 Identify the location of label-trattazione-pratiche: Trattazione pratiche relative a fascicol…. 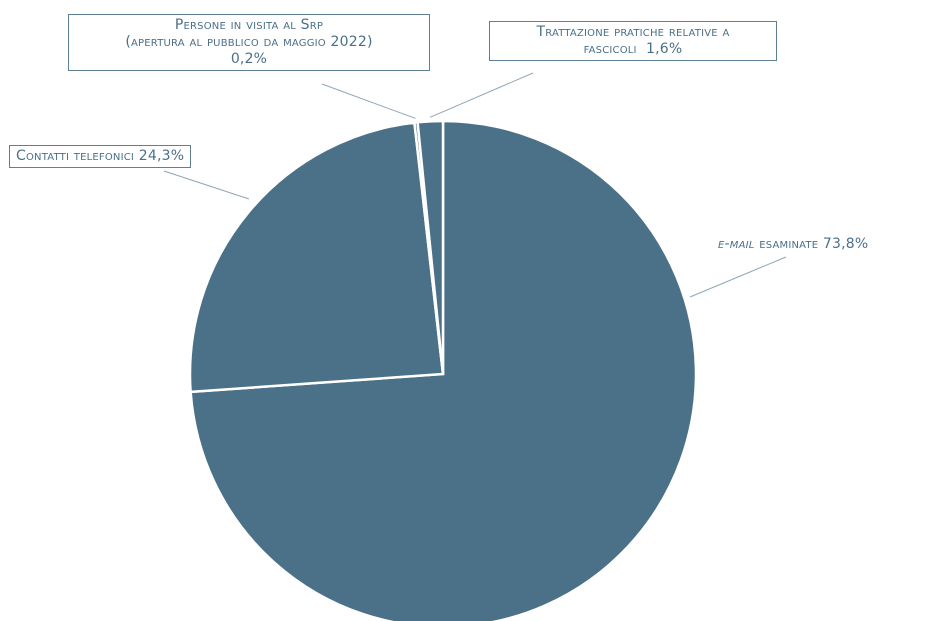
(633, 41).